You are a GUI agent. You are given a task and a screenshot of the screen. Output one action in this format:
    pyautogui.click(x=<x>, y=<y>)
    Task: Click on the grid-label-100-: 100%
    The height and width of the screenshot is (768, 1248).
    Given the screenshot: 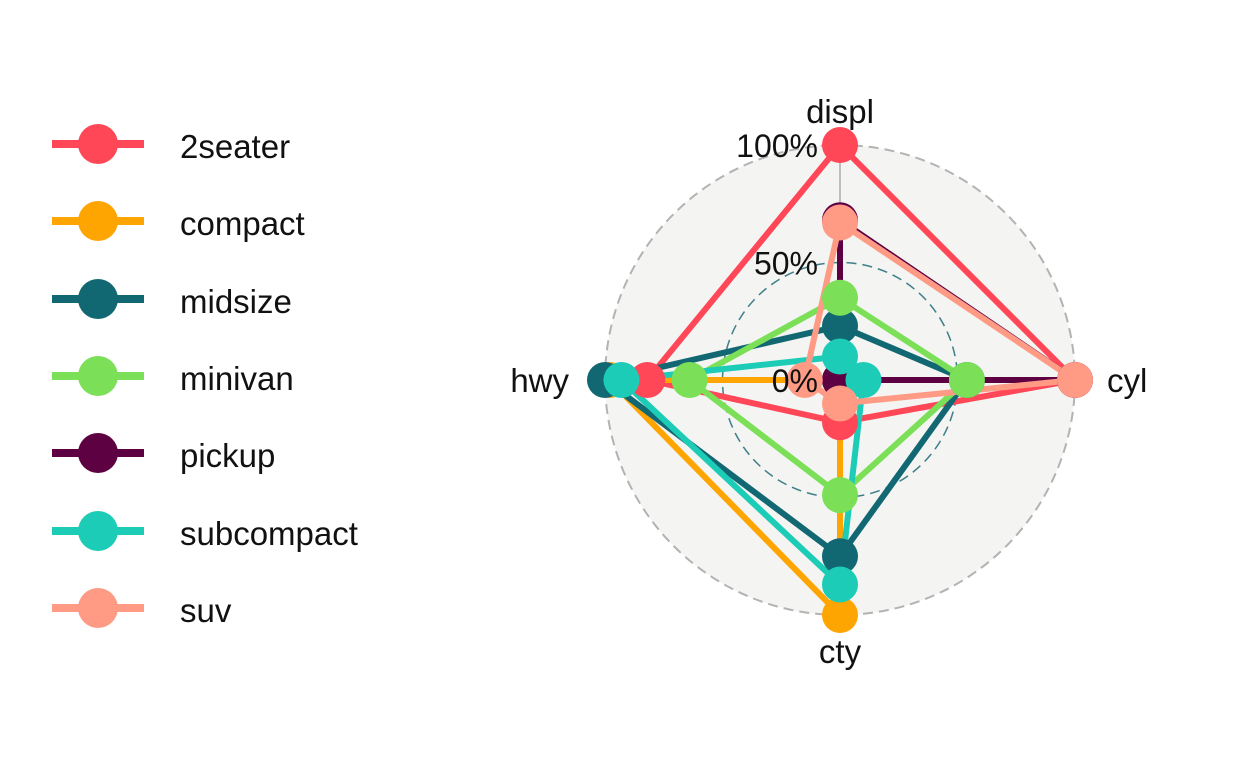 What is the action you would take?
    pyautogui.click(x=777, y=146)
    